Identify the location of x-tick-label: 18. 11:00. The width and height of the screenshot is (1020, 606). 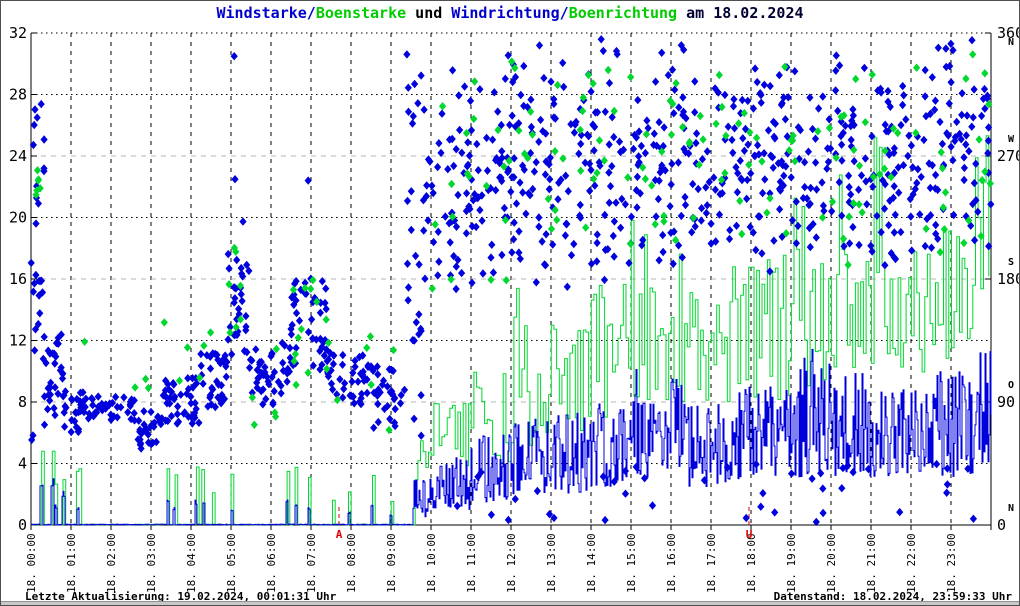
(471, 563).